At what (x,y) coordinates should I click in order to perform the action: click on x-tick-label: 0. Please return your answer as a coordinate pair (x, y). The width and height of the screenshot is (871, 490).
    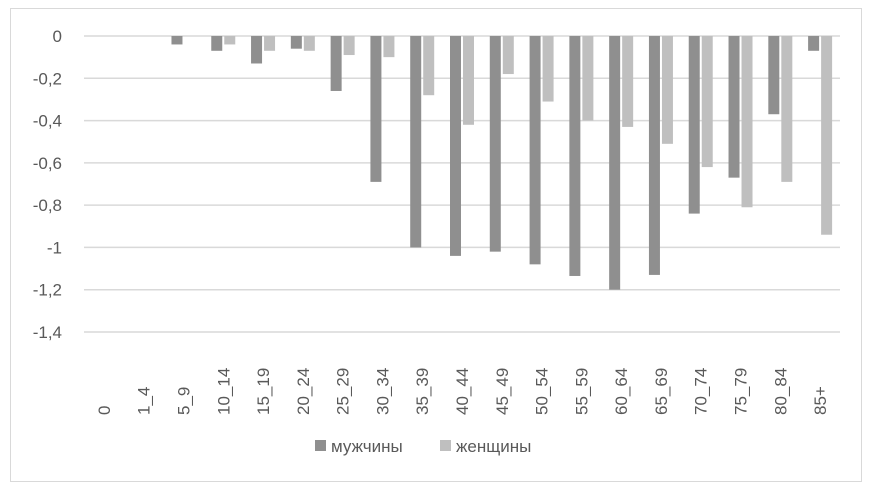
    Looking at the image, I should click on (104, 410).